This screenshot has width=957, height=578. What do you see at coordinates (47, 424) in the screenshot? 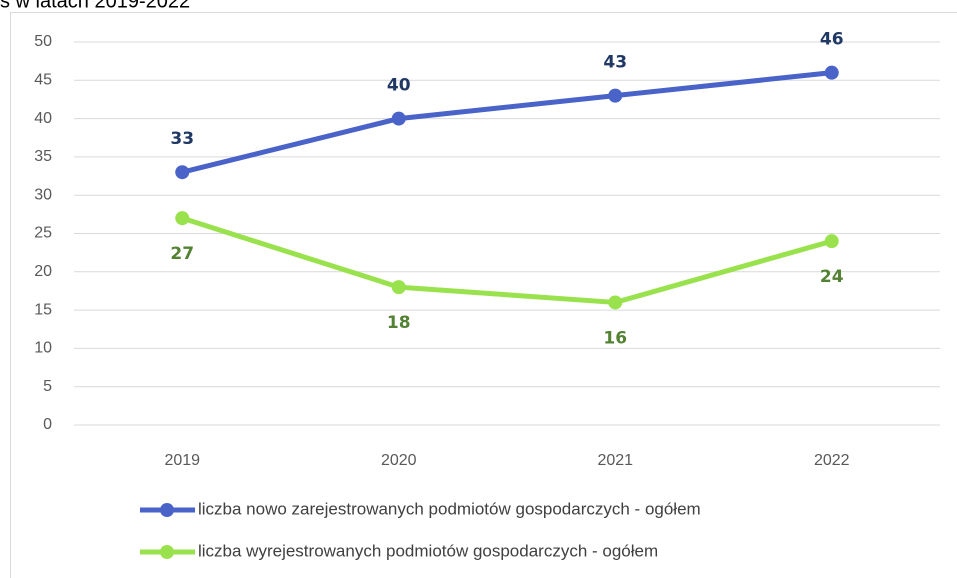
I see `y-tick-label: 0` at bounding box center [47, 424].